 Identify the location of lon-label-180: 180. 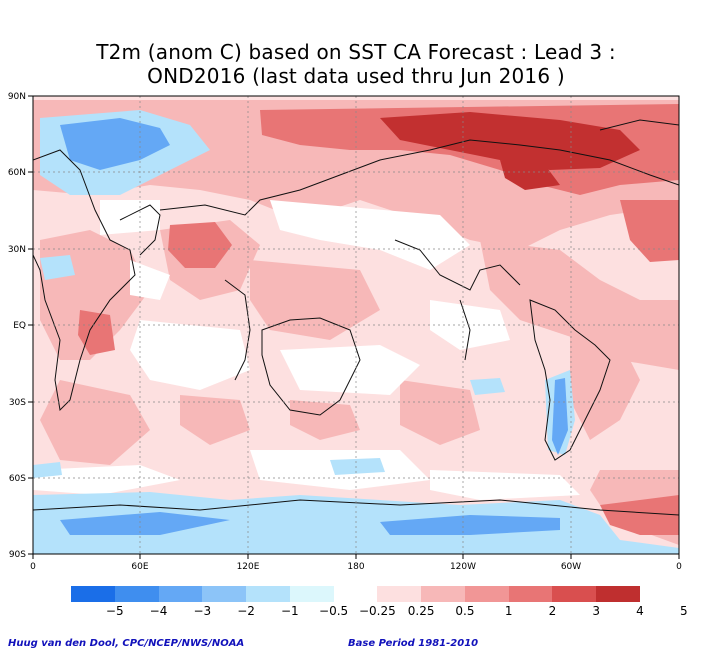
(355, 567).